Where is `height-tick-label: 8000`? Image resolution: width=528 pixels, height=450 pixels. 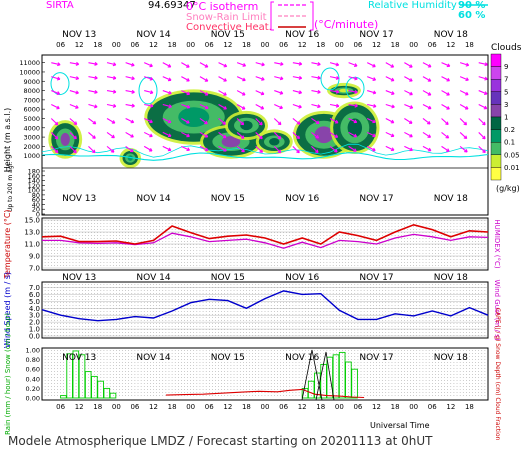
height-tick-label: 8000 is located at coordinates (31, 91).